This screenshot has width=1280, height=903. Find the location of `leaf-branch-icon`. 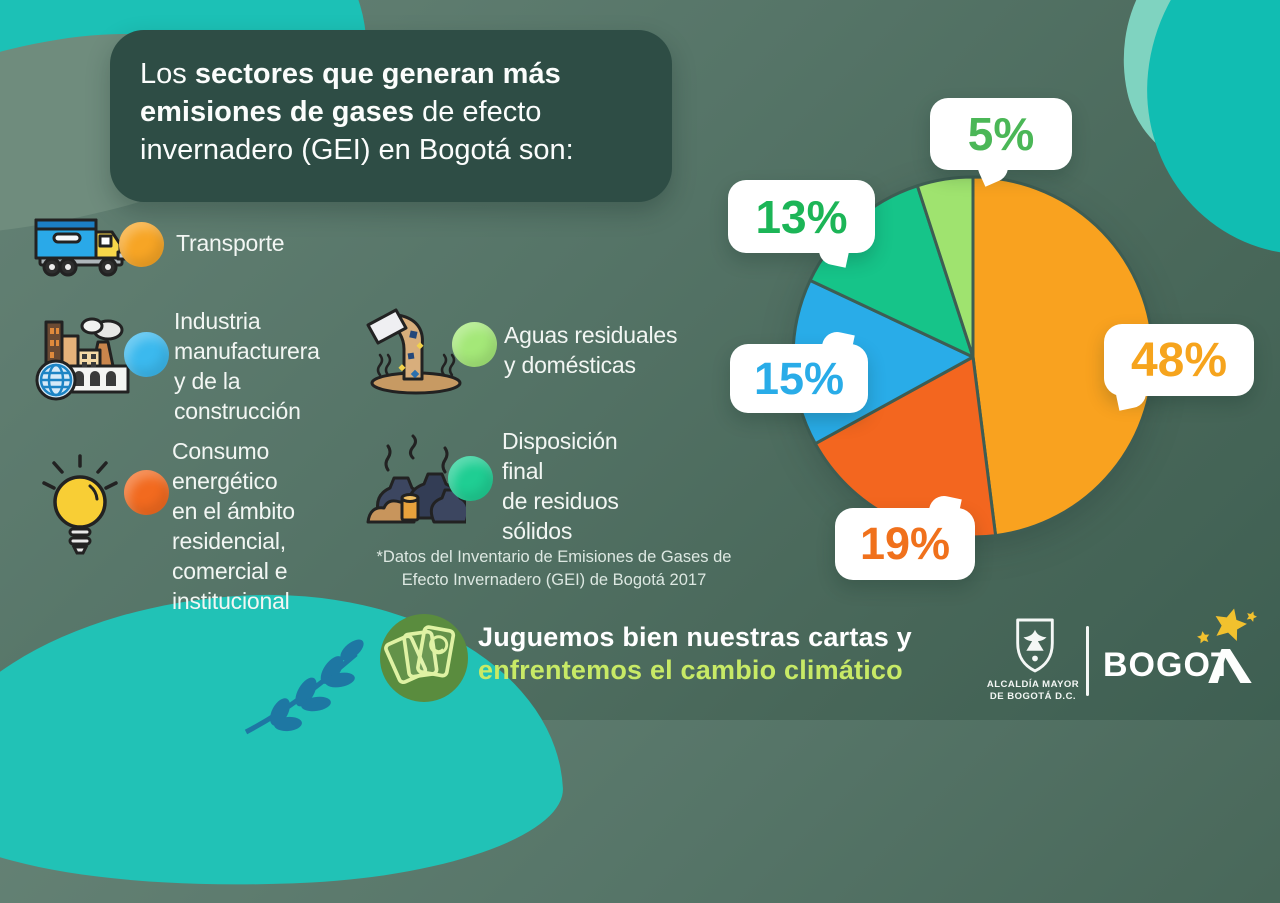

leaf-branch-icon is located at coordinates (304, 687).